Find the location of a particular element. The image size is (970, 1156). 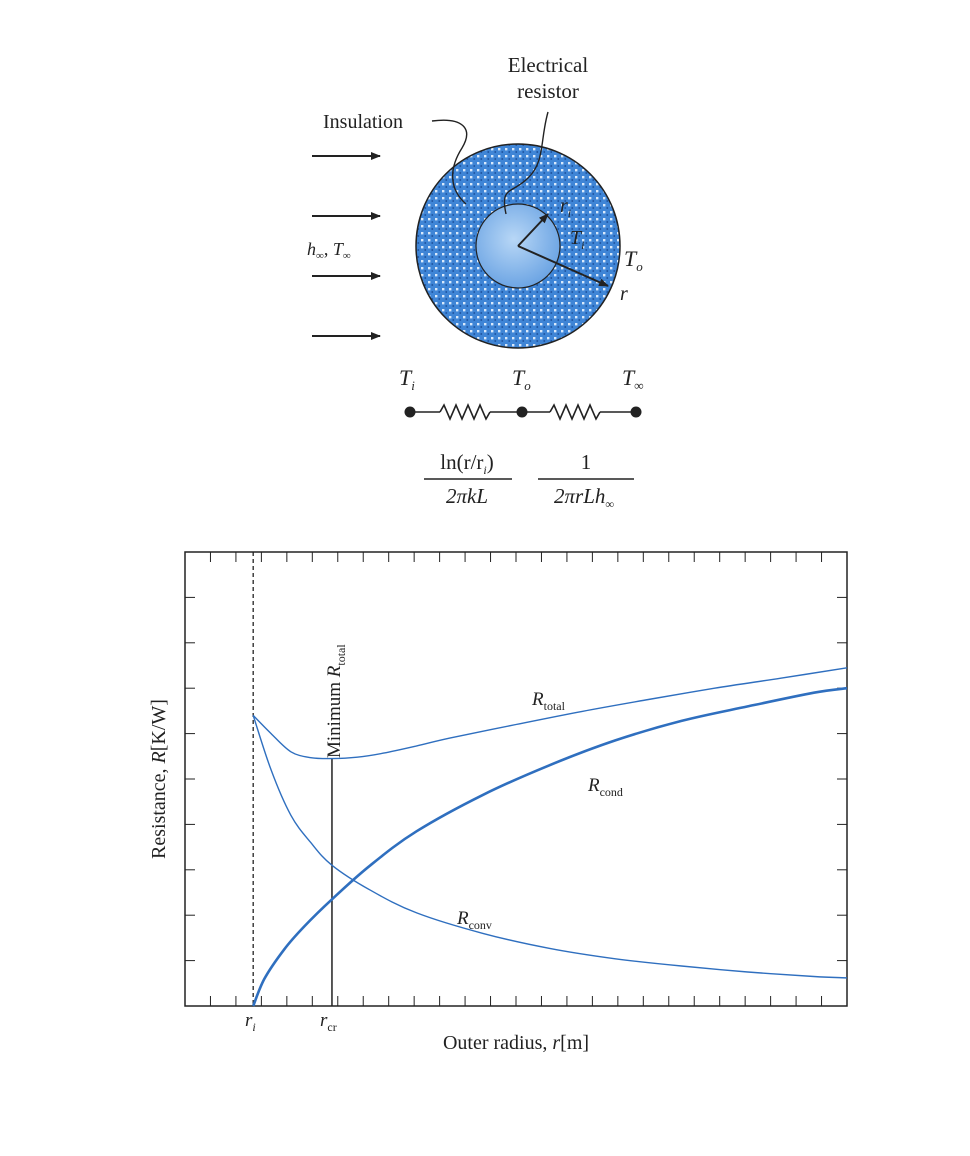

electrical-resistor-label-line2: resistor is located at coordinates (548, 91).